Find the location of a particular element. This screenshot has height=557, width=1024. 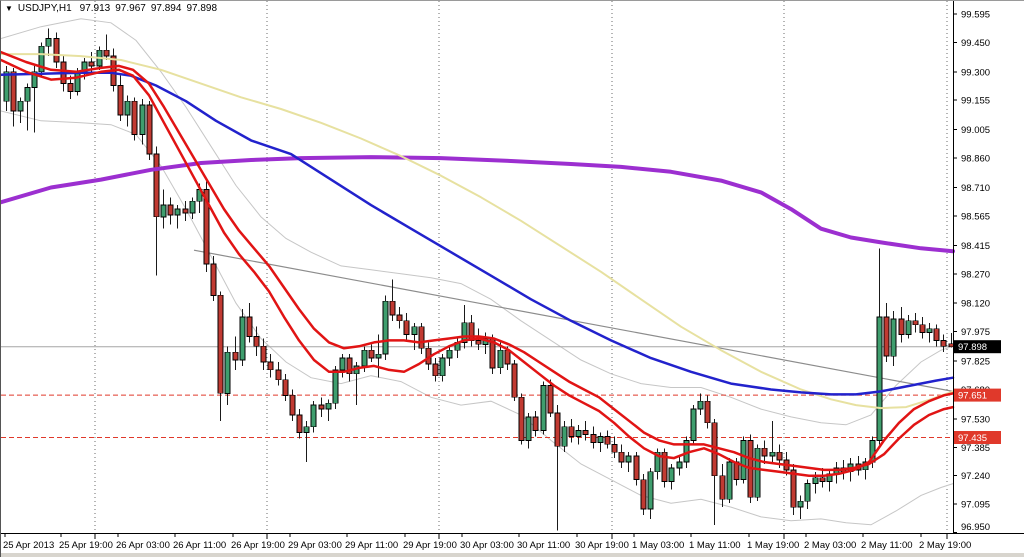

svg-text: 1 May 19:00 is located at coordinates (773, 545).